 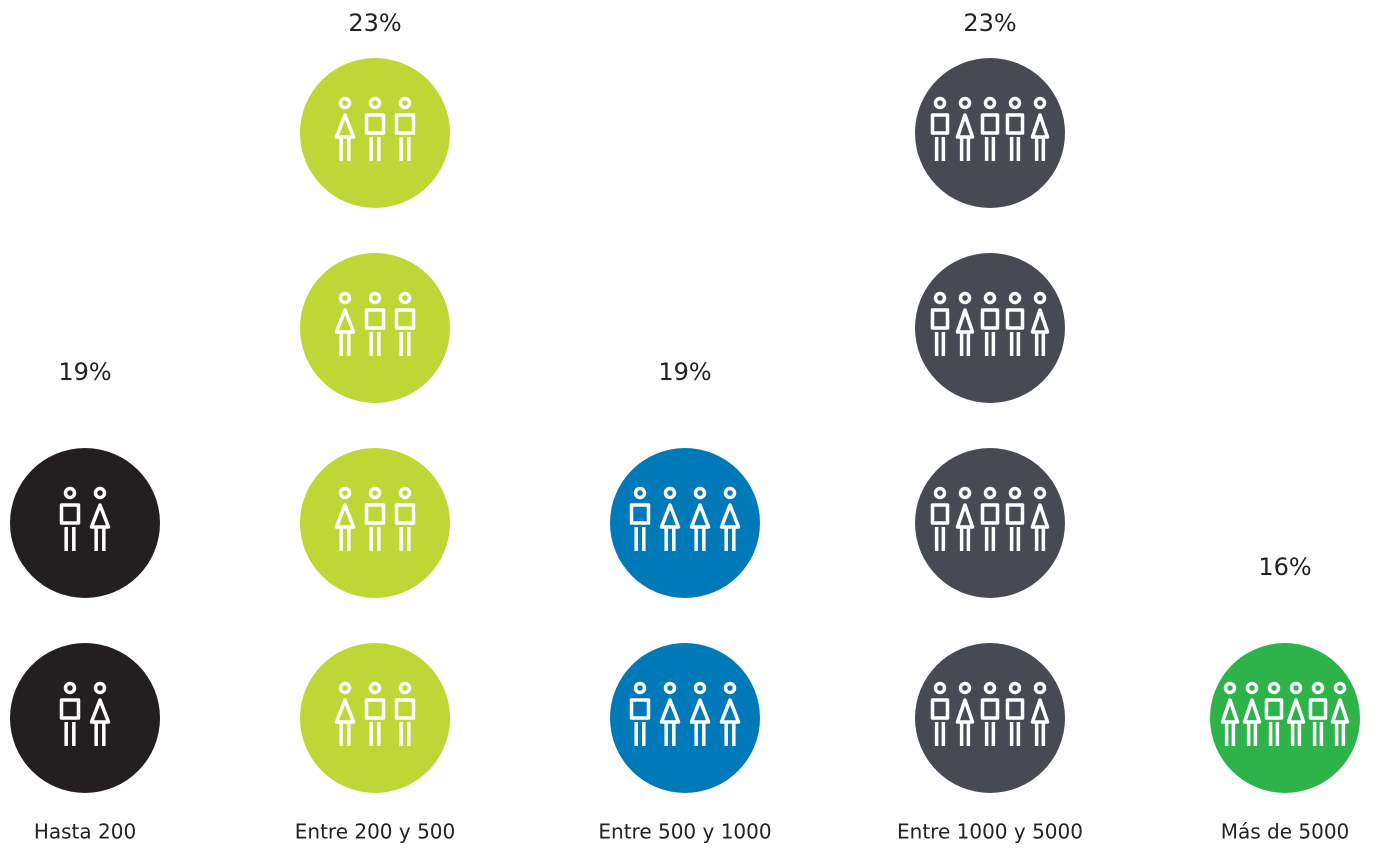 What do you see at coordinates (684, 372) in the screenshot?
I see `value-label: 19%` at bounding box center [684, 372].